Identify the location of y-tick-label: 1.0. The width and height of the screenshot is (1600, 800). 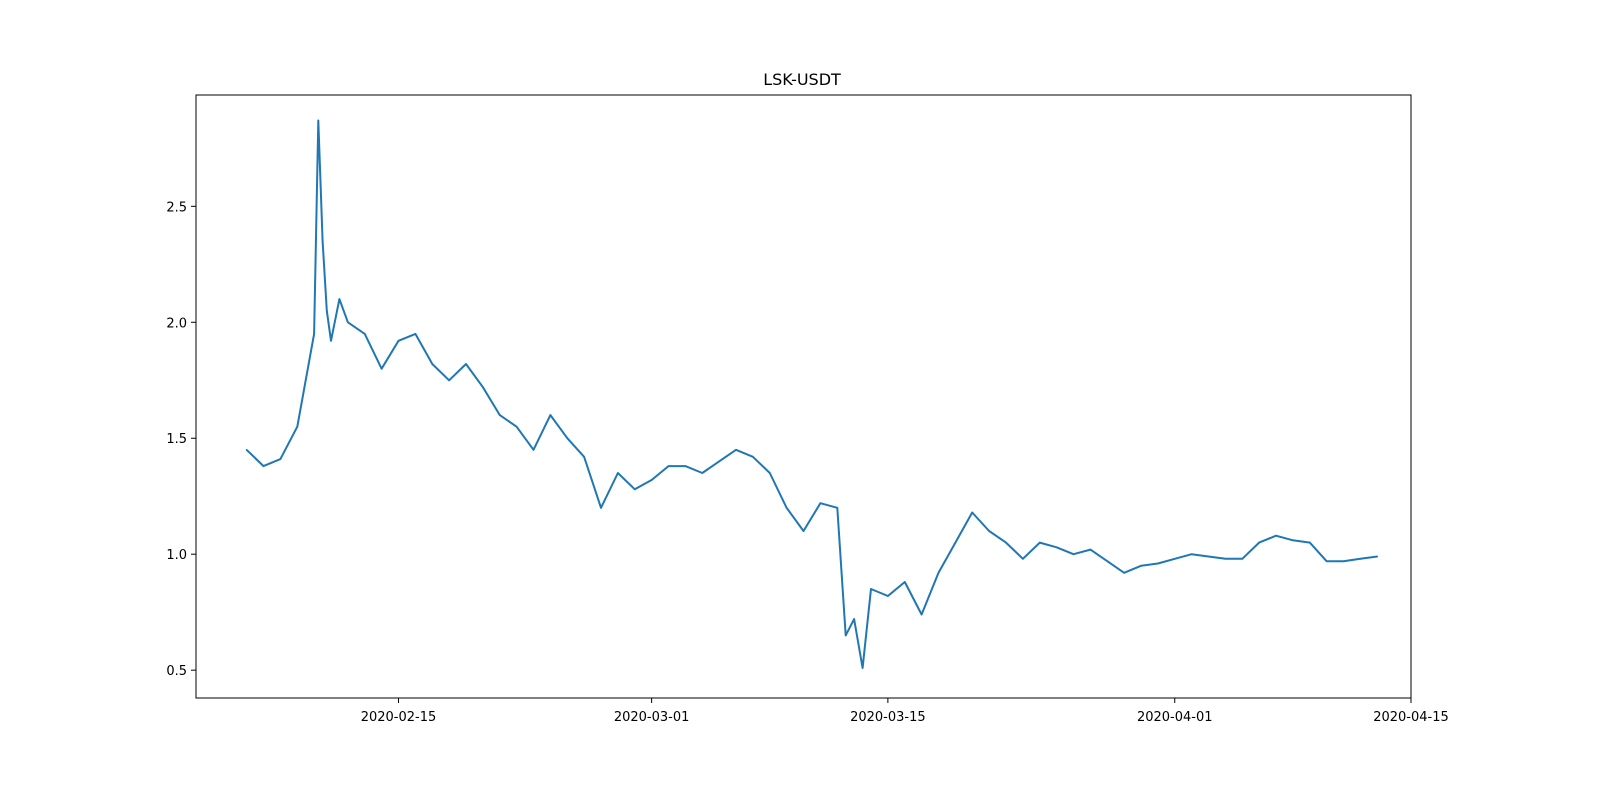
(176, 555).